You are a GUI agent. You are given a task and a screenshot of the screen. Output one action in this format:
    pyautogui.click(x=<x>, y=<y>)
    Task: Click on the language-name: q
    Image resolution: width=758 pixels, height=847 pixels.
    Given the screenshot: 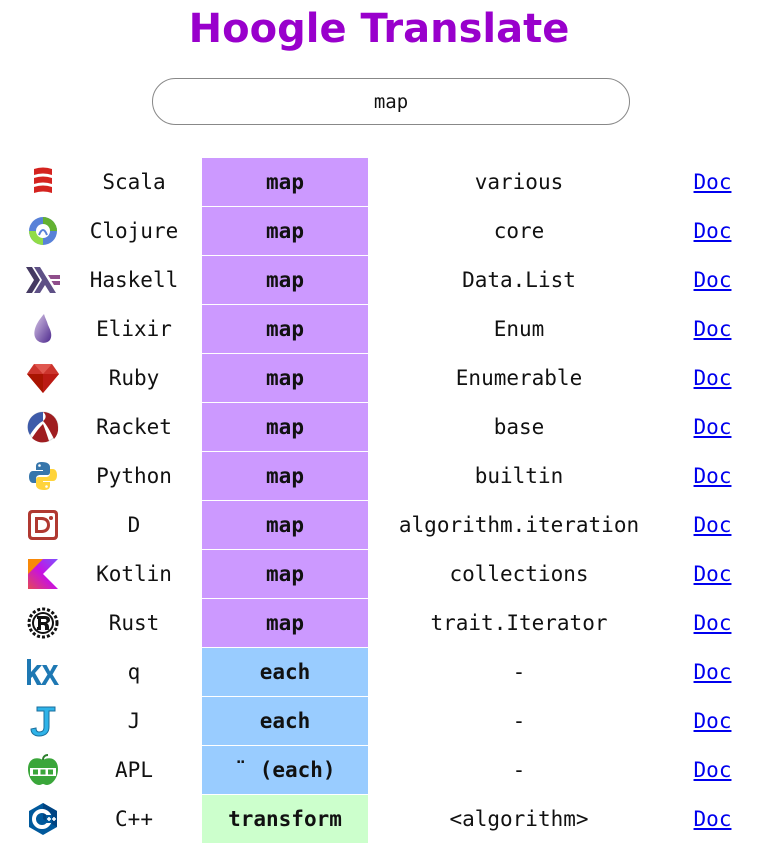 What is the action you would take?
    pyautogui.click(x=134, y=672)
    